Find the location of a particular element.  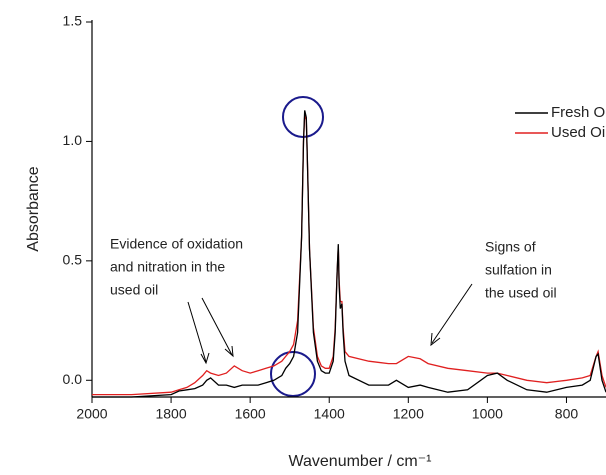

x-tick-label: 1000 is located at coordinates (487, 414).